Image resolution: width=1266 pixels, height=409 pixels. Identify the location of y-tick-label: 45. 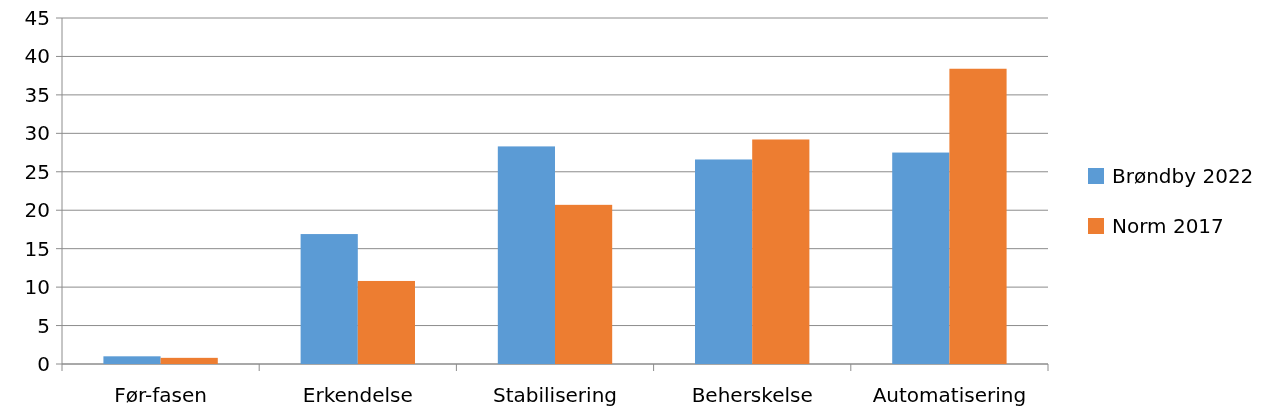
(37, 18).